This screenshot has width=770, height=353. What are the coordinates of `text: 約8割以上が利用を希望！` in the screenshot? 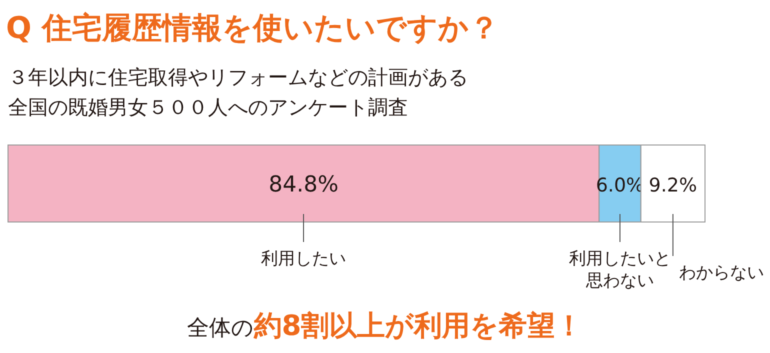 It's located at (418, 325).